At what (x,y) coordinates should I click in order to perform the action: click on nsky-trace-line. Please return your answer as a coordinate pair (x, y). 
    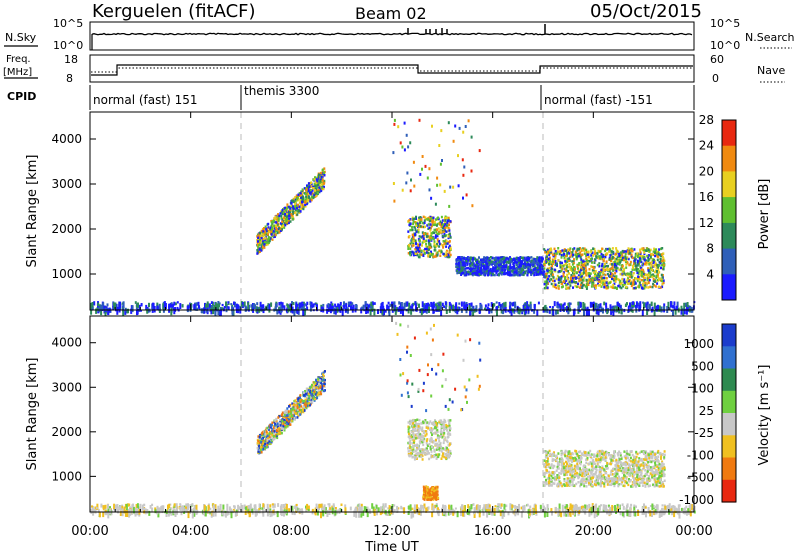
    Looking at the image, I should click on (392, 34).